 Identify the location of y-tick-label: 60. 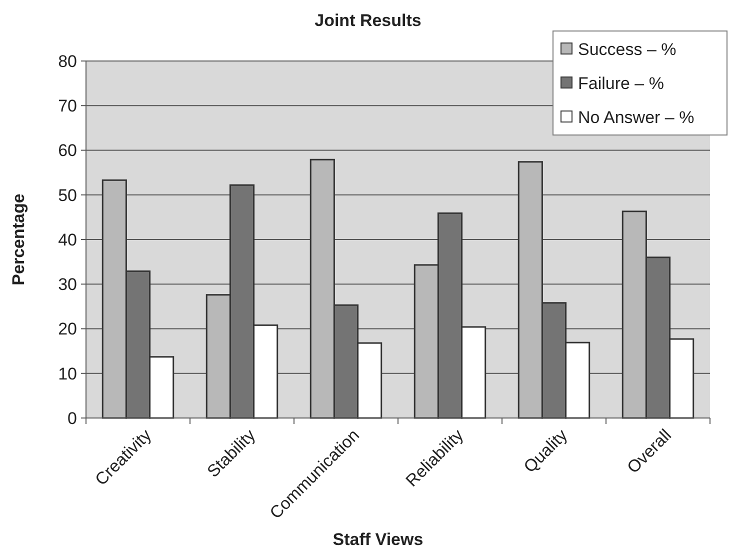
(67, 150).